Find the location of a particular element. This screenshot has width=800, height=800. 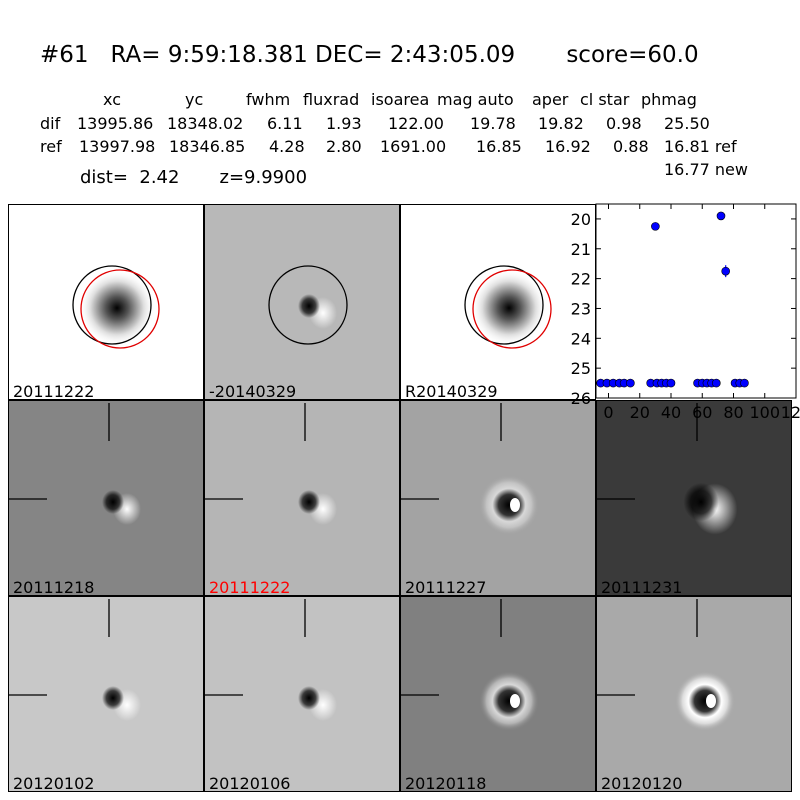

light-curve-plot: 20 21 22 23 24 25 26 0 20 40 60 80 100120 is located at coordinates (685, 312).